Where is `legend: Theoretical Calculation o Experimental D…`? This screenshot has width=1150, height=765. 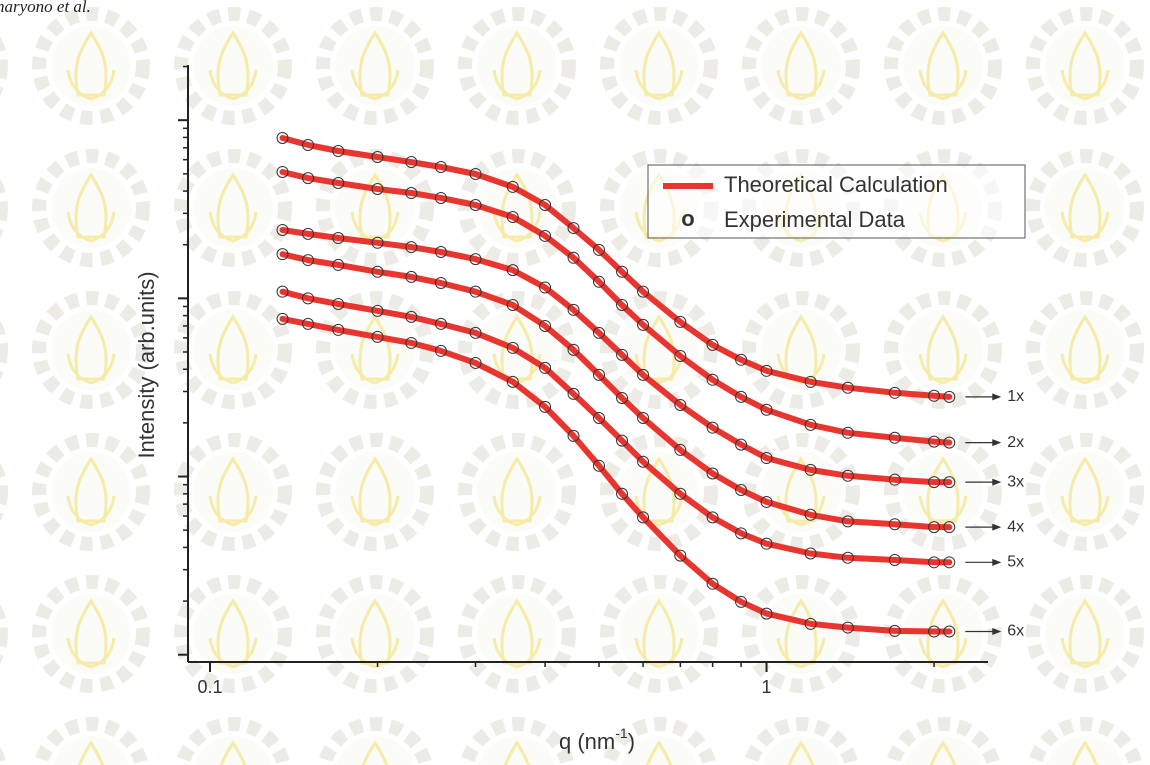 legend: Theoretical Calculation o Experimental D… is located at coordinates (836, 201).